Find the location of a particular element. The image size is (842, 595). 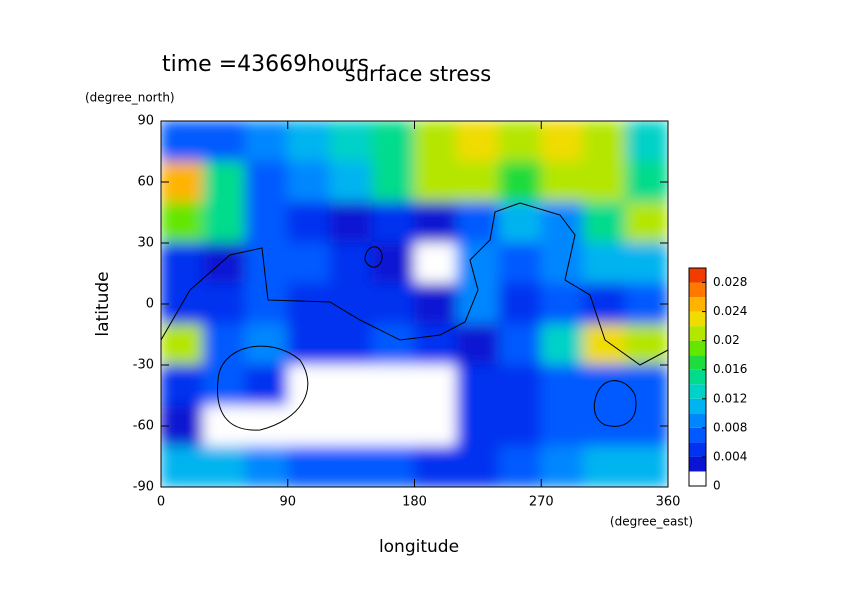

colorbar-tick-label: 0.024 is located at coordinates (730, 311).